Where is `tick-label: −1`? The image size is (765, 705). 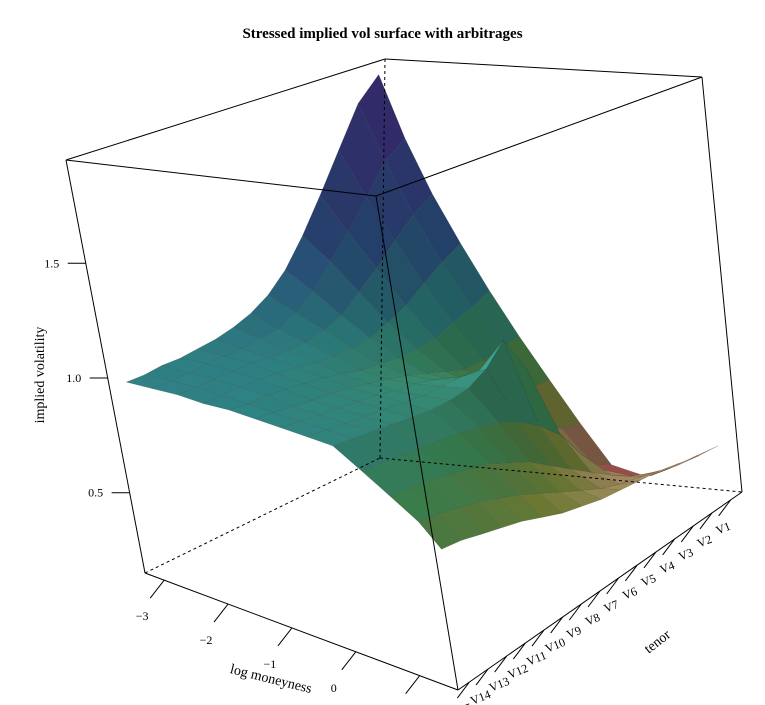 tick-label: −1 is located at coordinates (270, 664).